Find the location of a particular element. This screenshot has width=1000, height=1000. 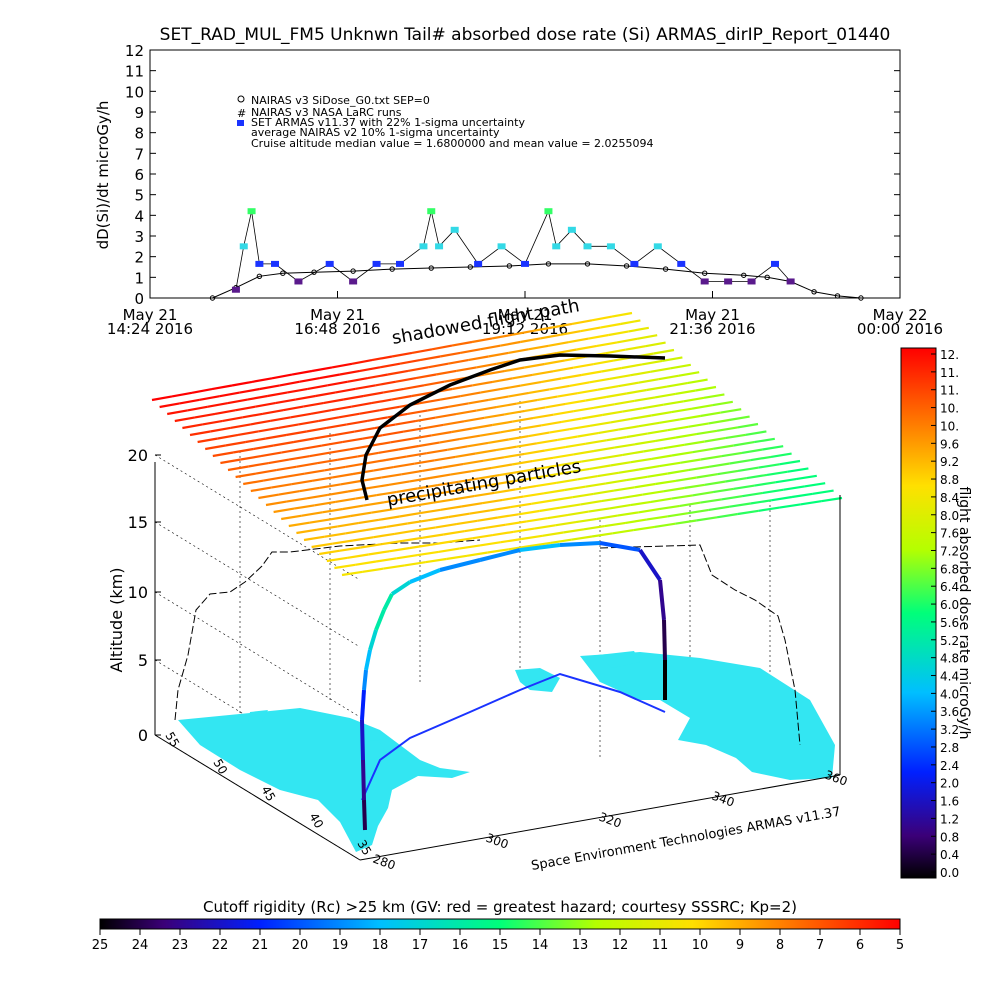

top-series is located at coordinates (536, 254).